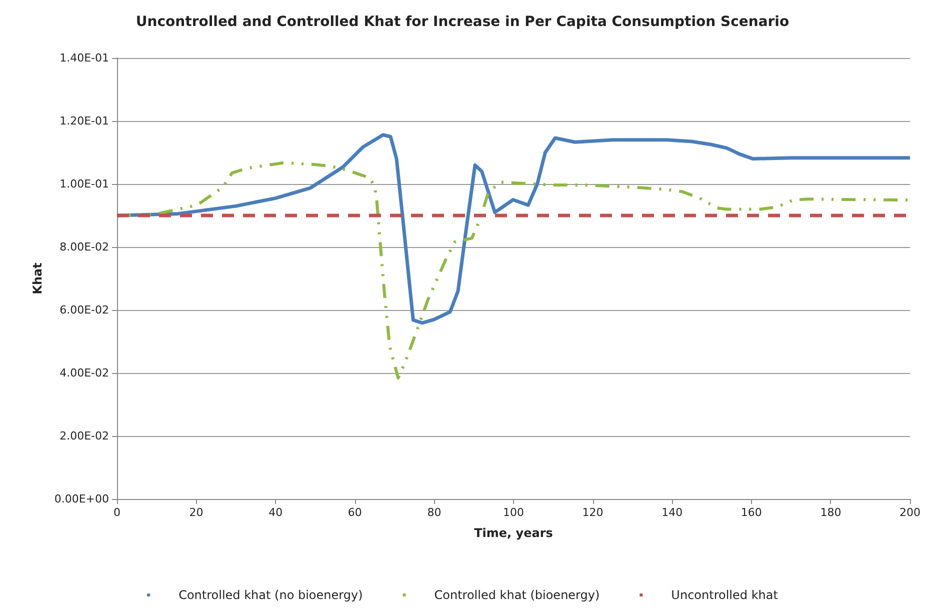  What do you see at coordinates (81, 499) in the screenshot?
I see `y-tick-label: 0.00E+00` at bounding box center [81, 499].